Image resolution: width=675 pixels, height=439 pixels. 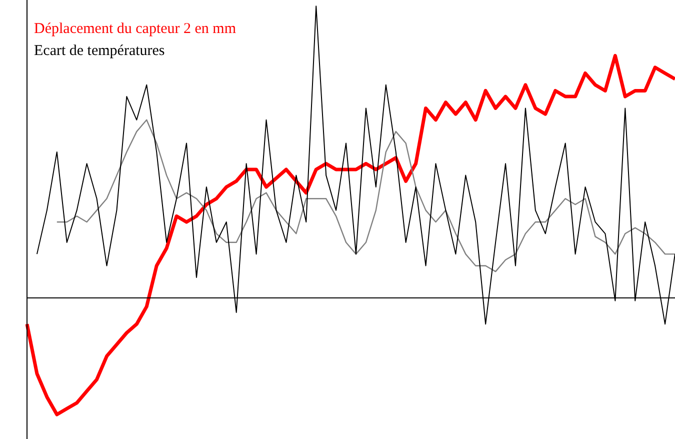 I want to click on text: Ecart de températures, so click(x=100, y=51).